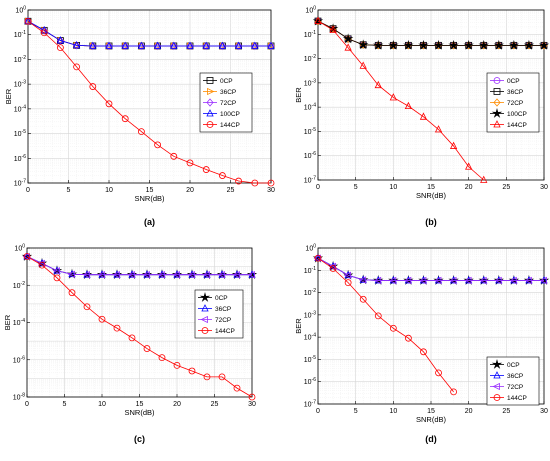  What do you see at coordinates (310, 58) in the screenshot?
I see `y-tick-label: 10⁻²` at bounding box center [310, 58].